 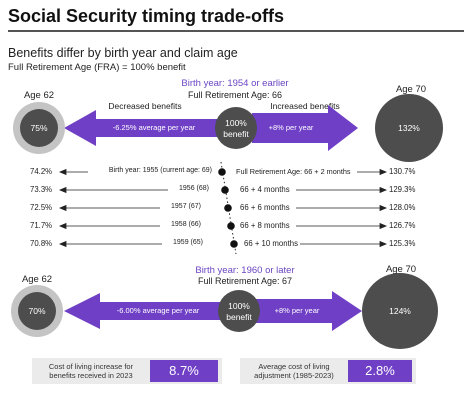 I want to click on col-line1: Cost of living increase for, so click(x=91, y=366).